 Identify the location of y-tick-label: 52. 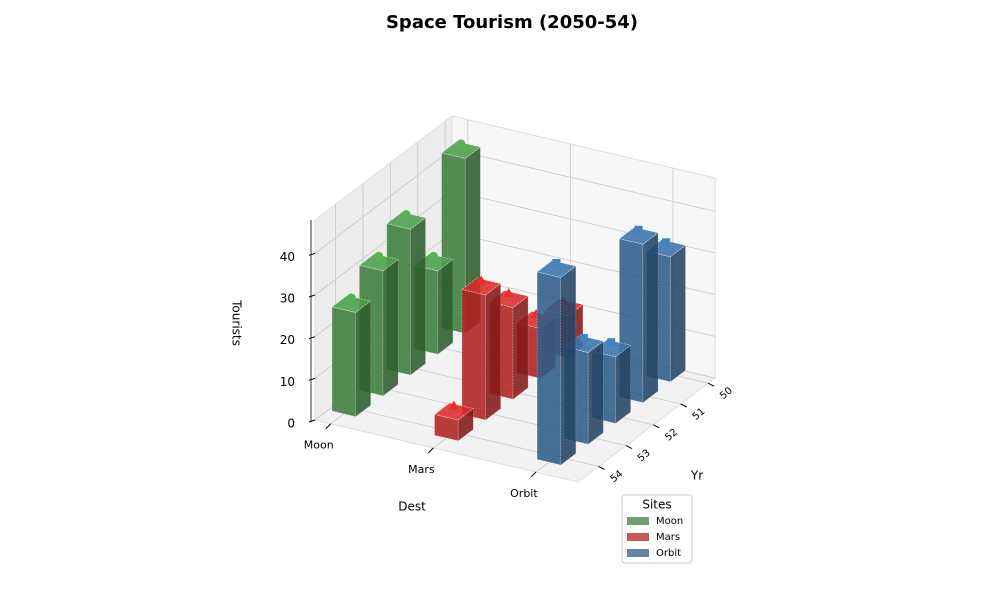
(671, 435).